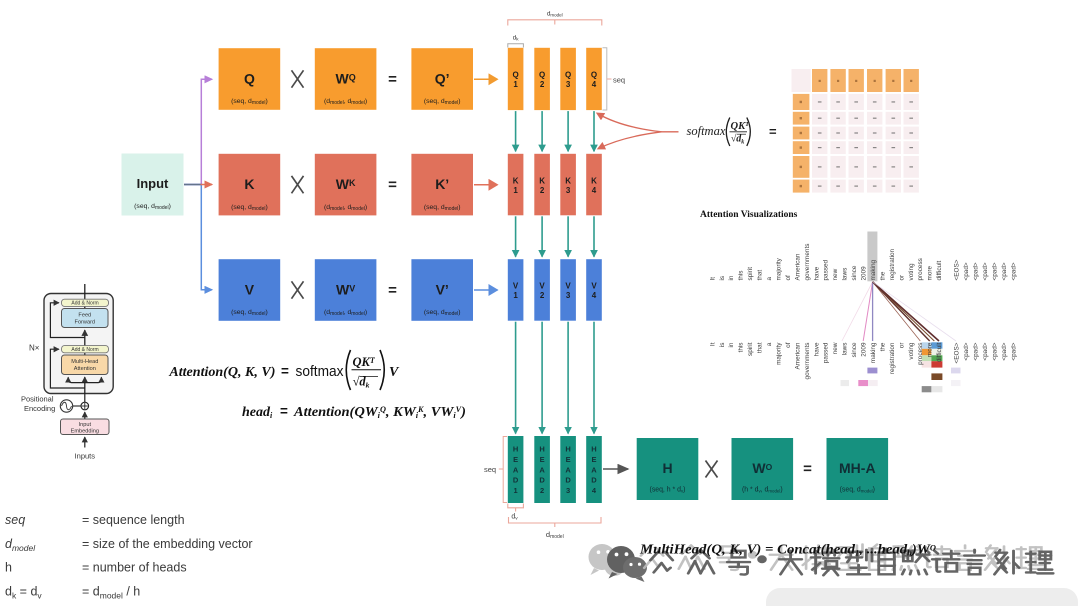  What do you see at coordinates (807, 361) in the screenshot?
I see `svg-text: governments` at bounding box center [807, 361].